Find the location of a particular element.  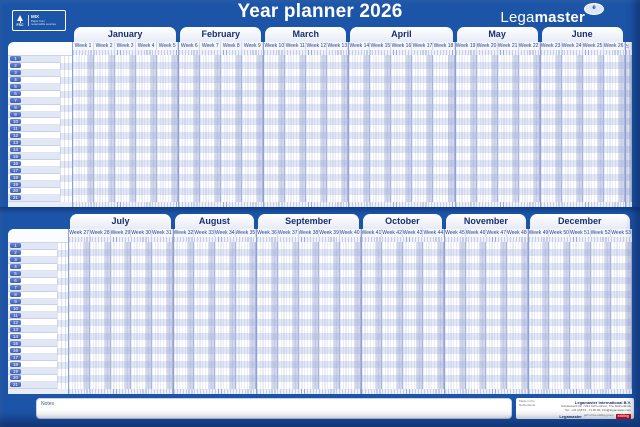

name-row: 21 is located at coordinates (34, 198).